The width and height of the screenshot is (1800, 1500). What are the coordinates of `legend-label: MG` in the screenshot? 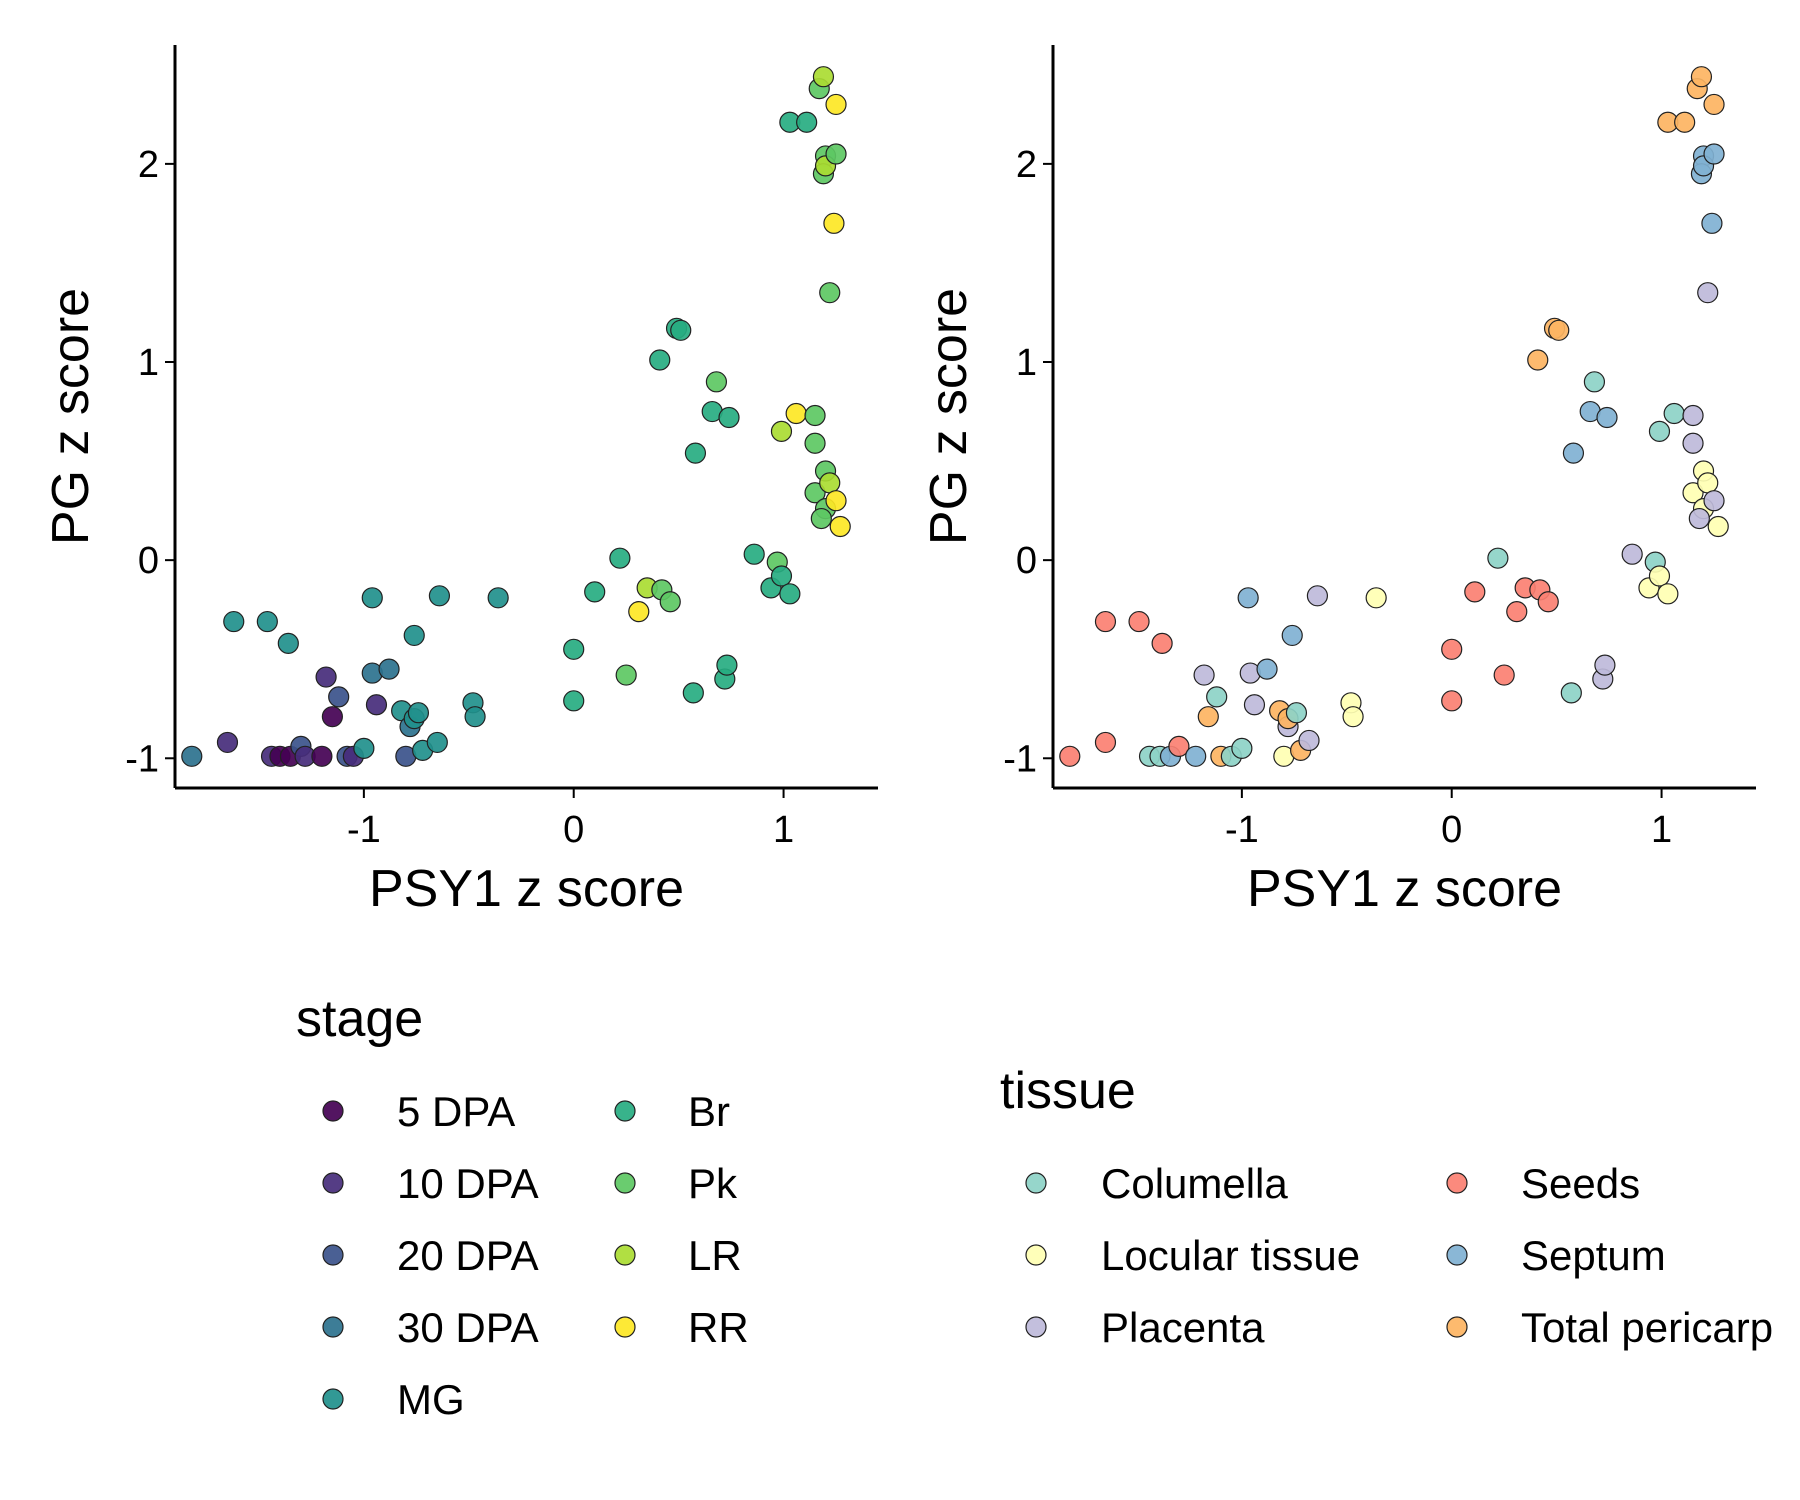 It's located at (431, 1399).